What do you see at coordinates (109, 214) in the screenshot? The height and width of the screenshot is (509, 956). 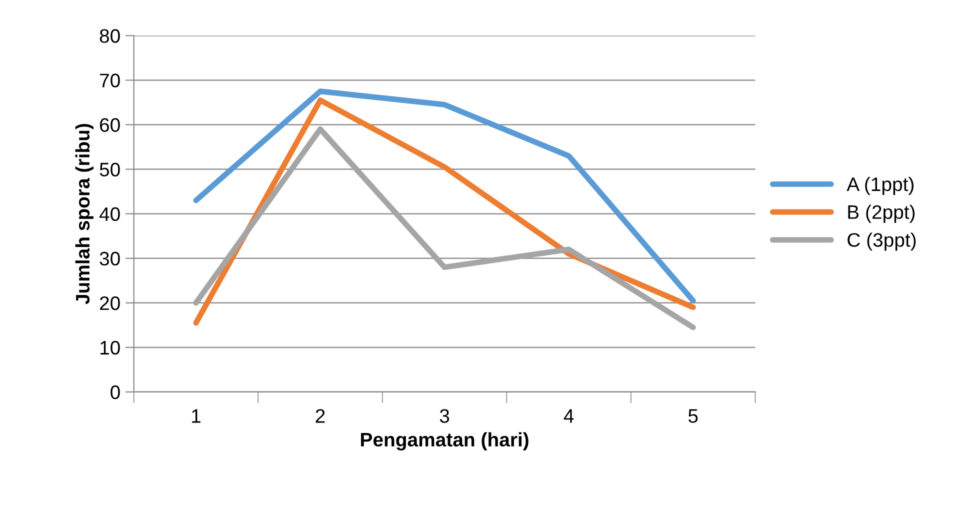 I see `y-tick-label: 40` at bounding box center [109, 214].